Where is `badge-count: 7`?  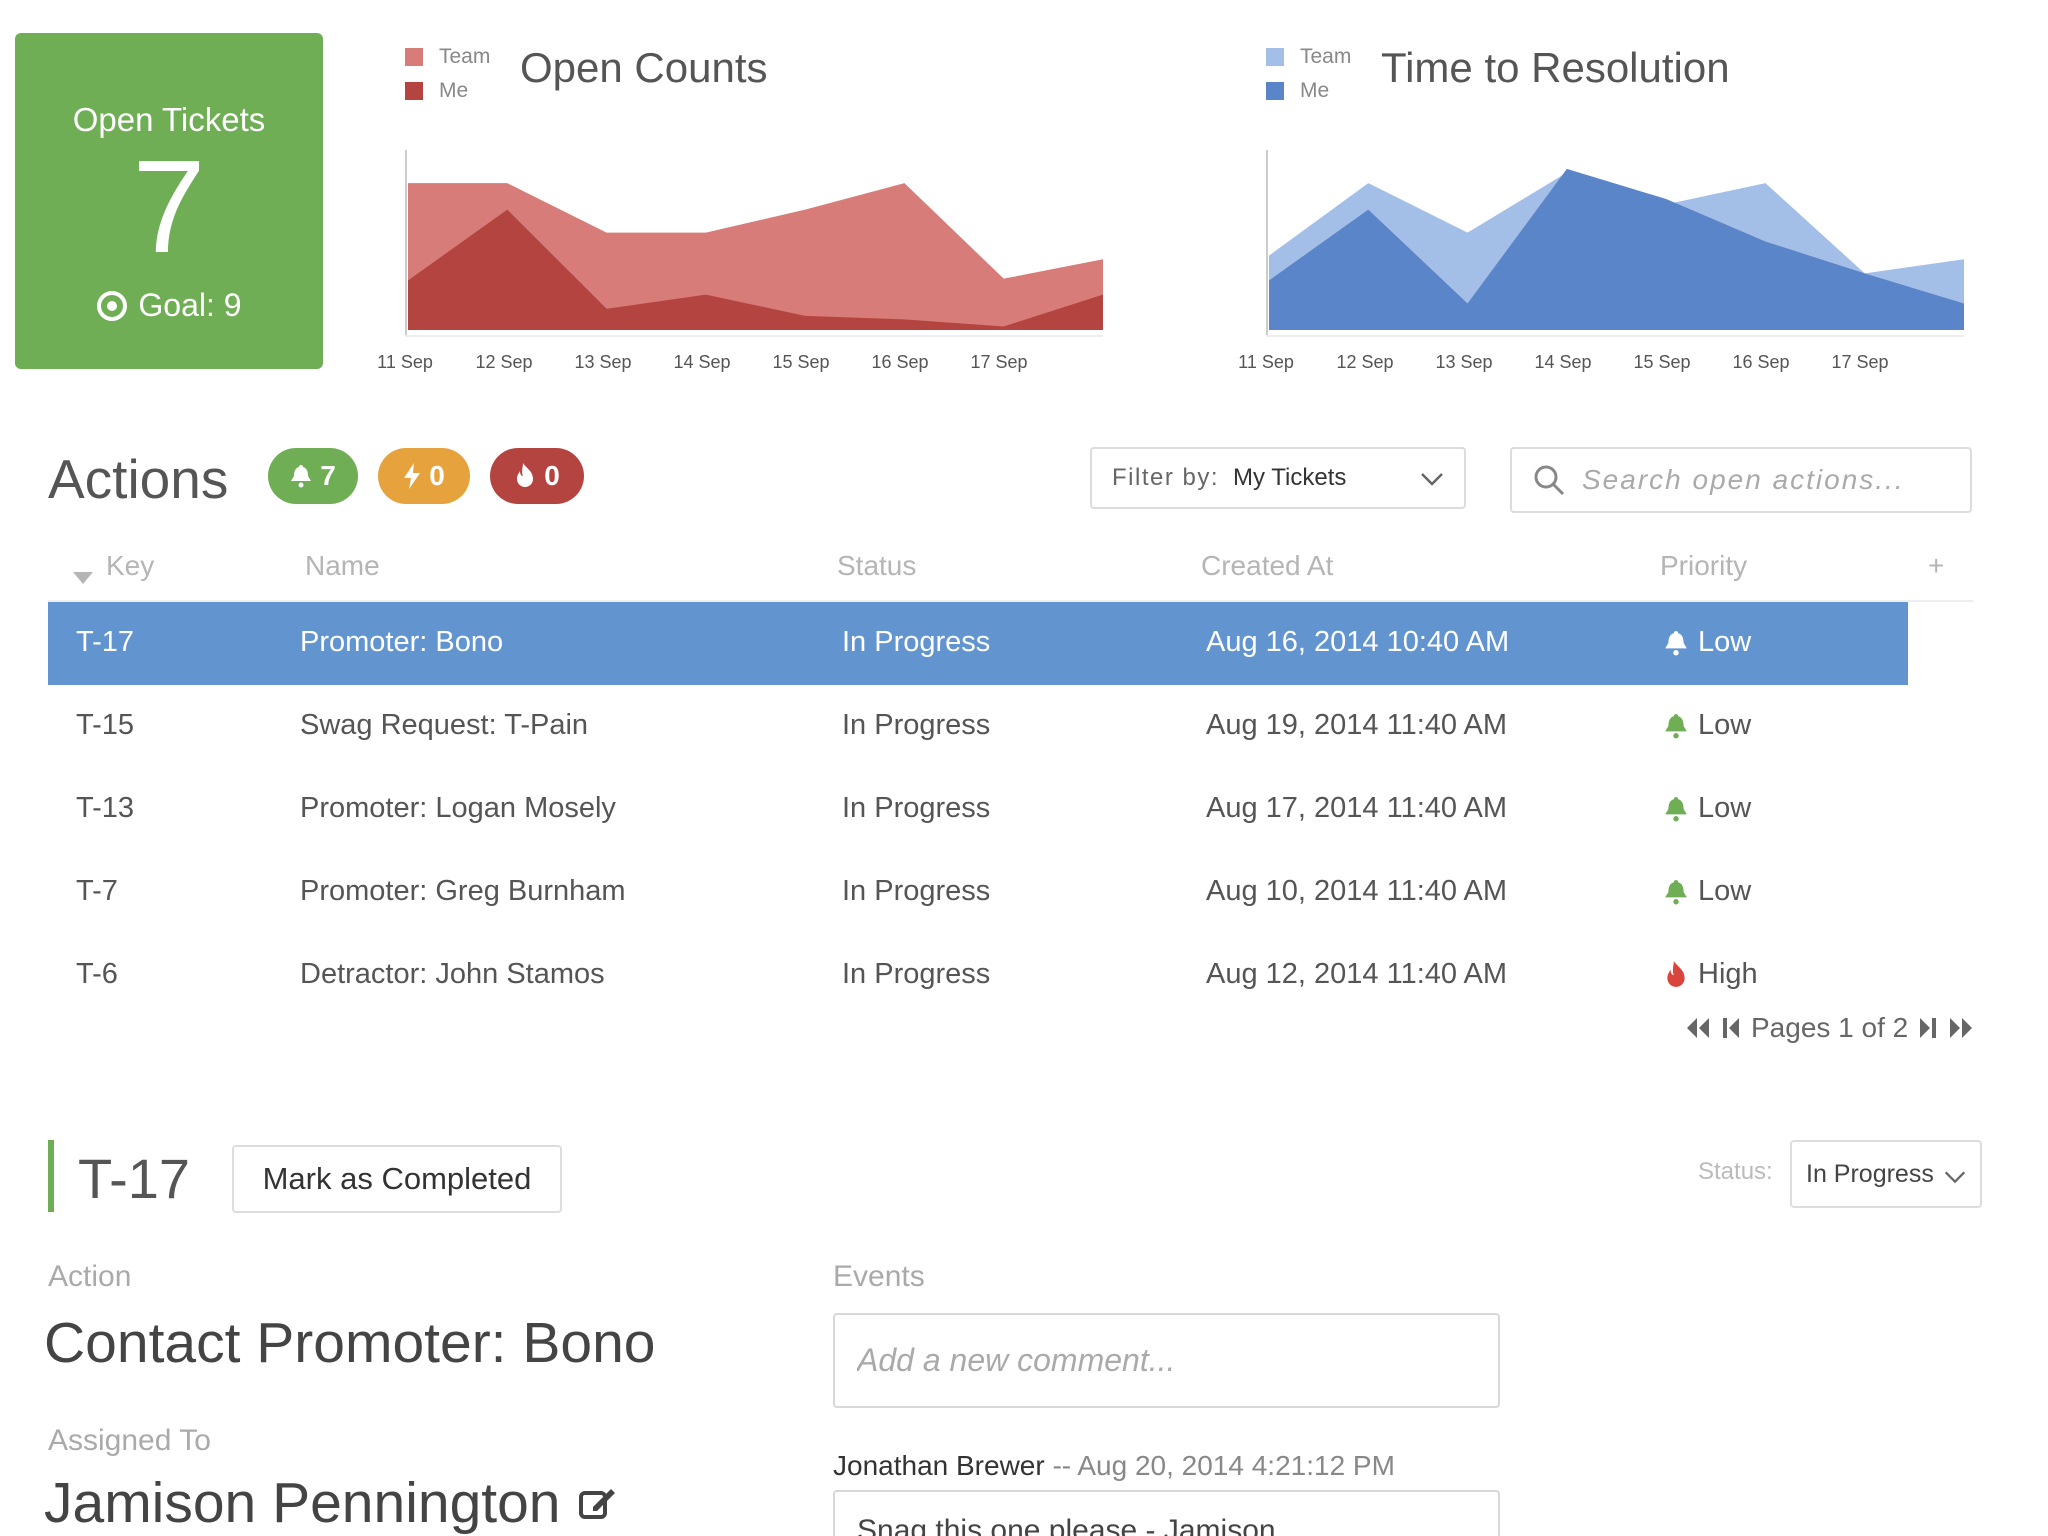 badge-count: 7 is located at coordinates (328, 475).